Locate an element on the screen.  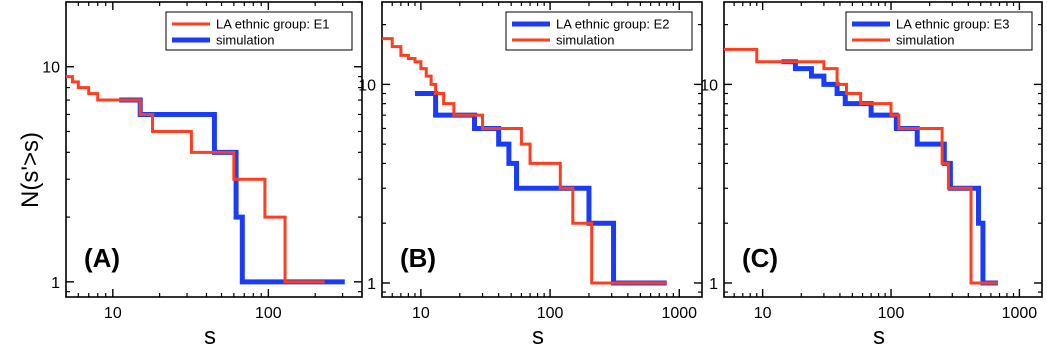
y-axis-title: N(s'>s) is located at coordinates (30, 170).